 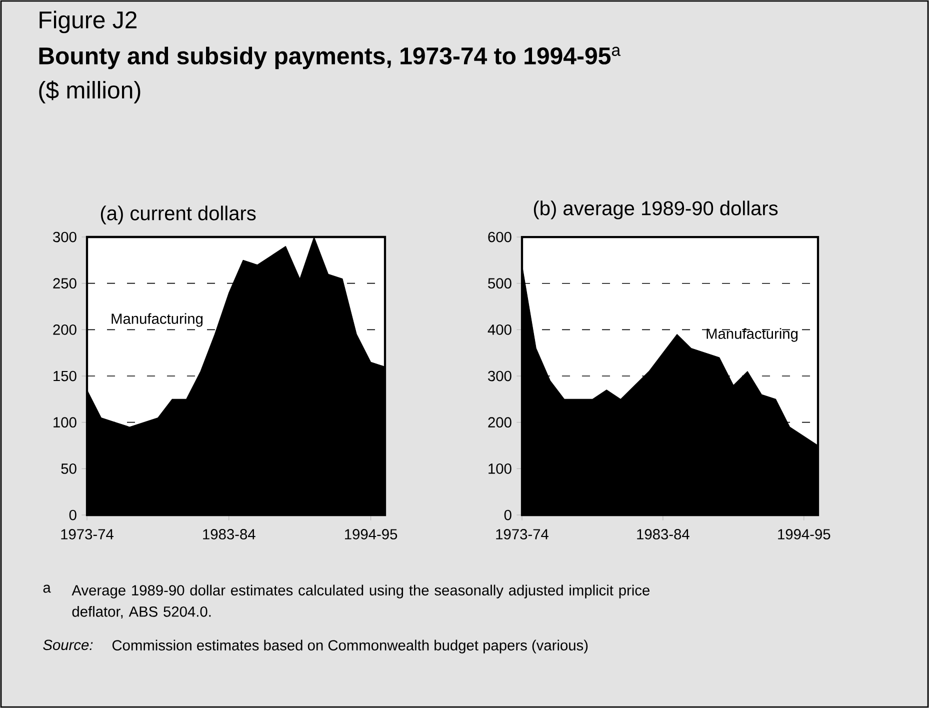 I want to click on y-tick-label: 600, so click(x=500, y=237).